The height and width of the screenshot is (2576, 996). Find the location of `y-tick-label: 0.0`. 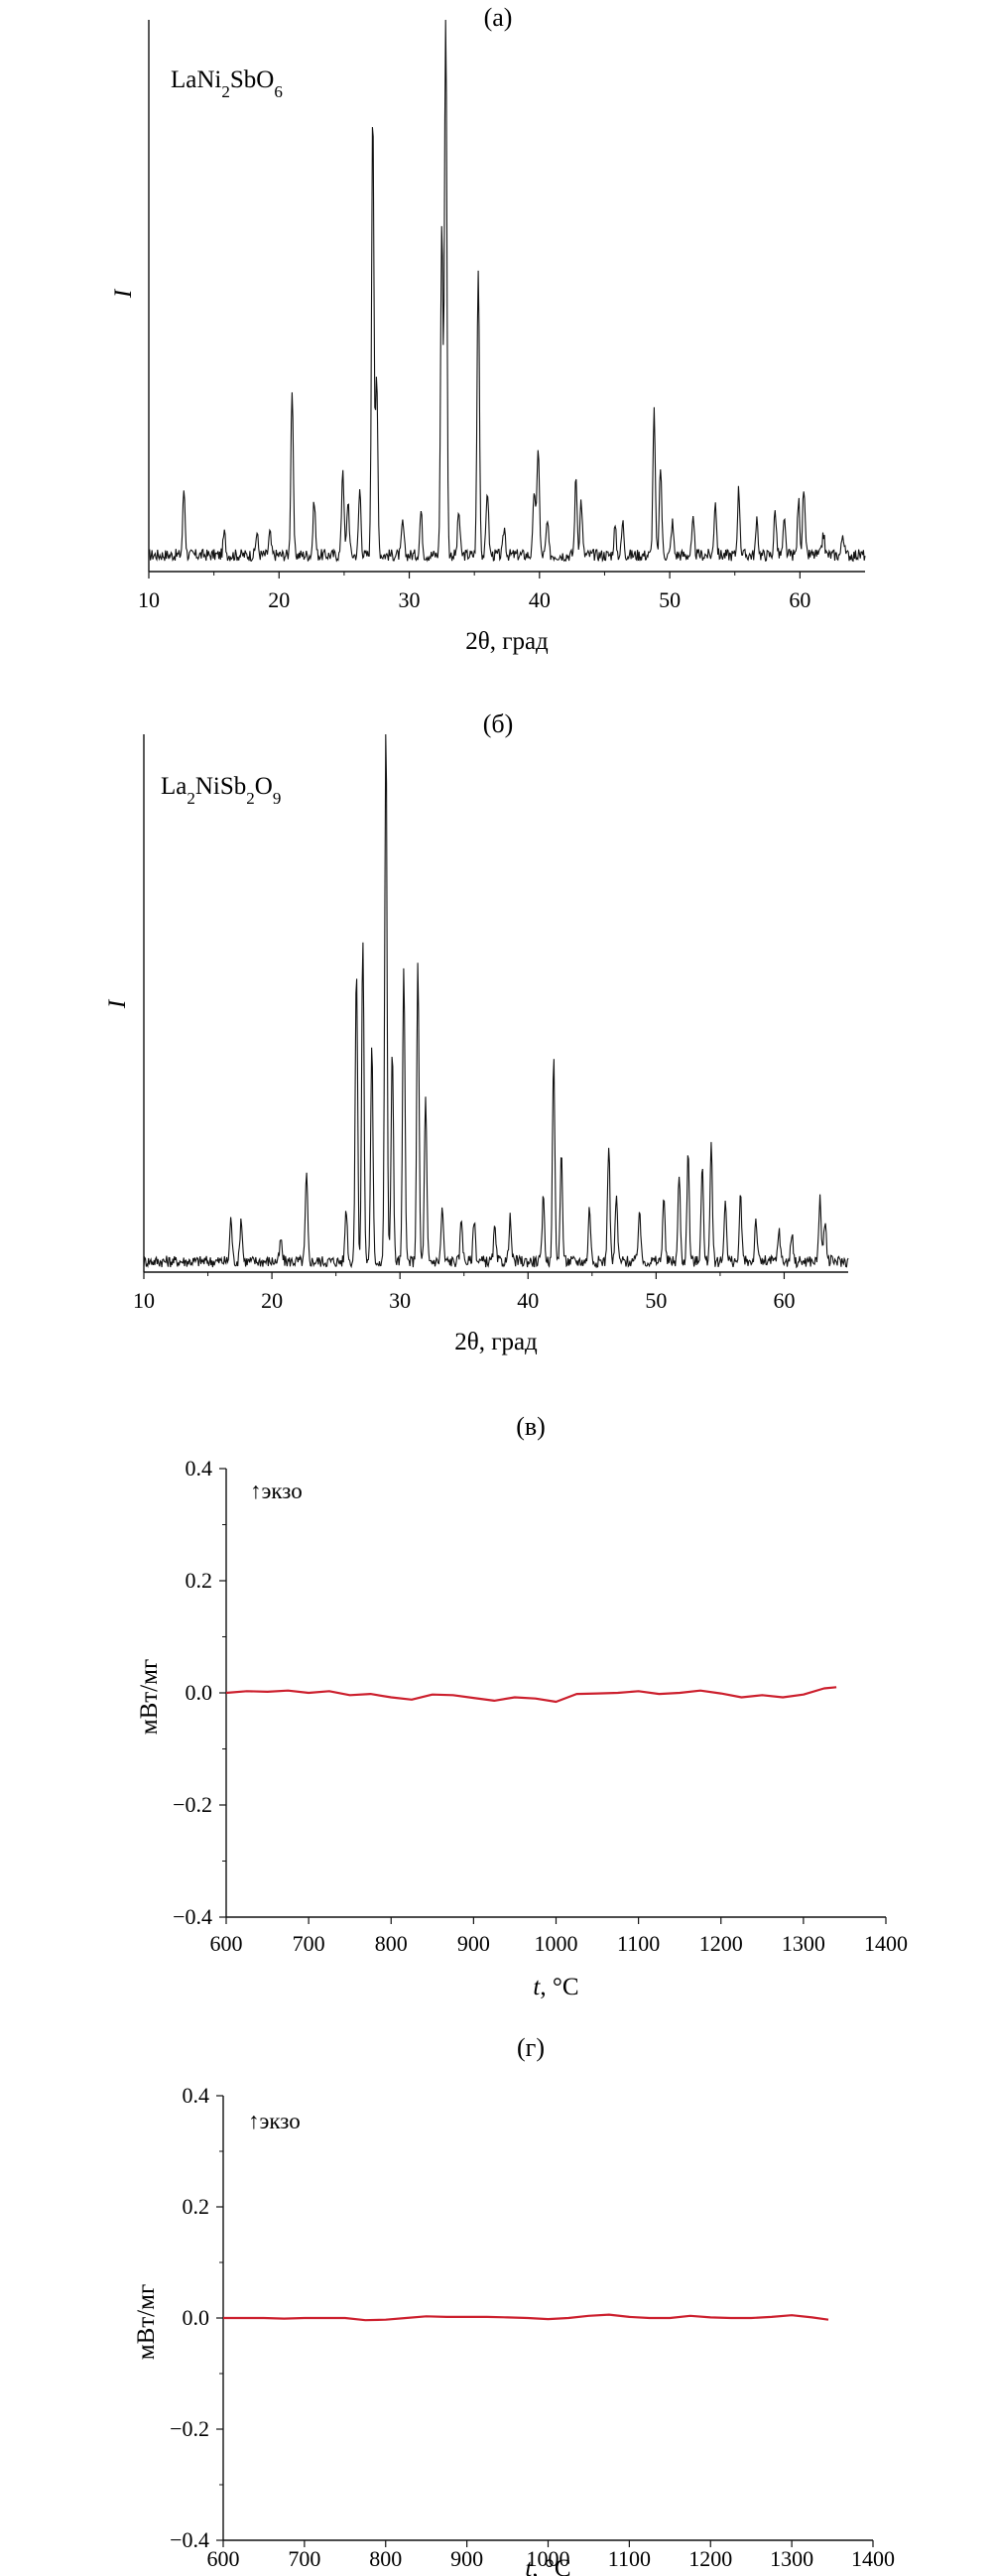

y-tick-label: 0.0 is located at coordinates (196, 2318).